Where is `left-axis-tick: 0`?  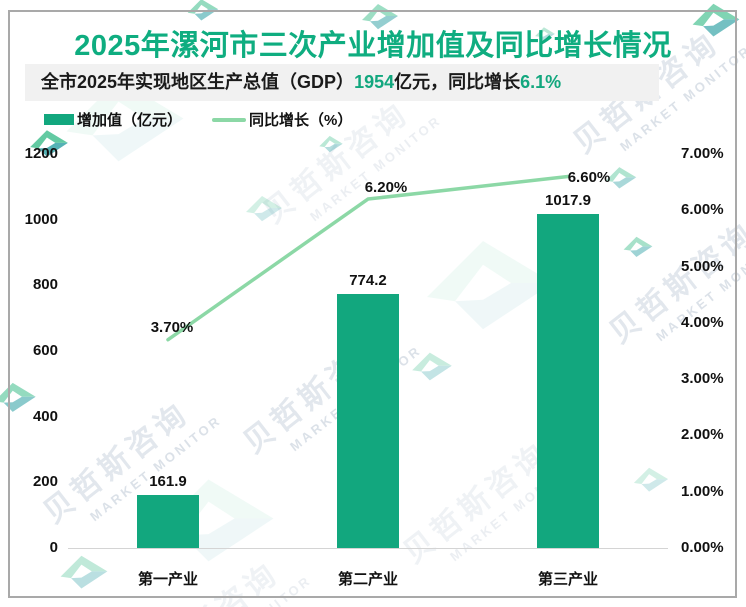
left-axis-tick: 0 is located at coordinates (53, 547).